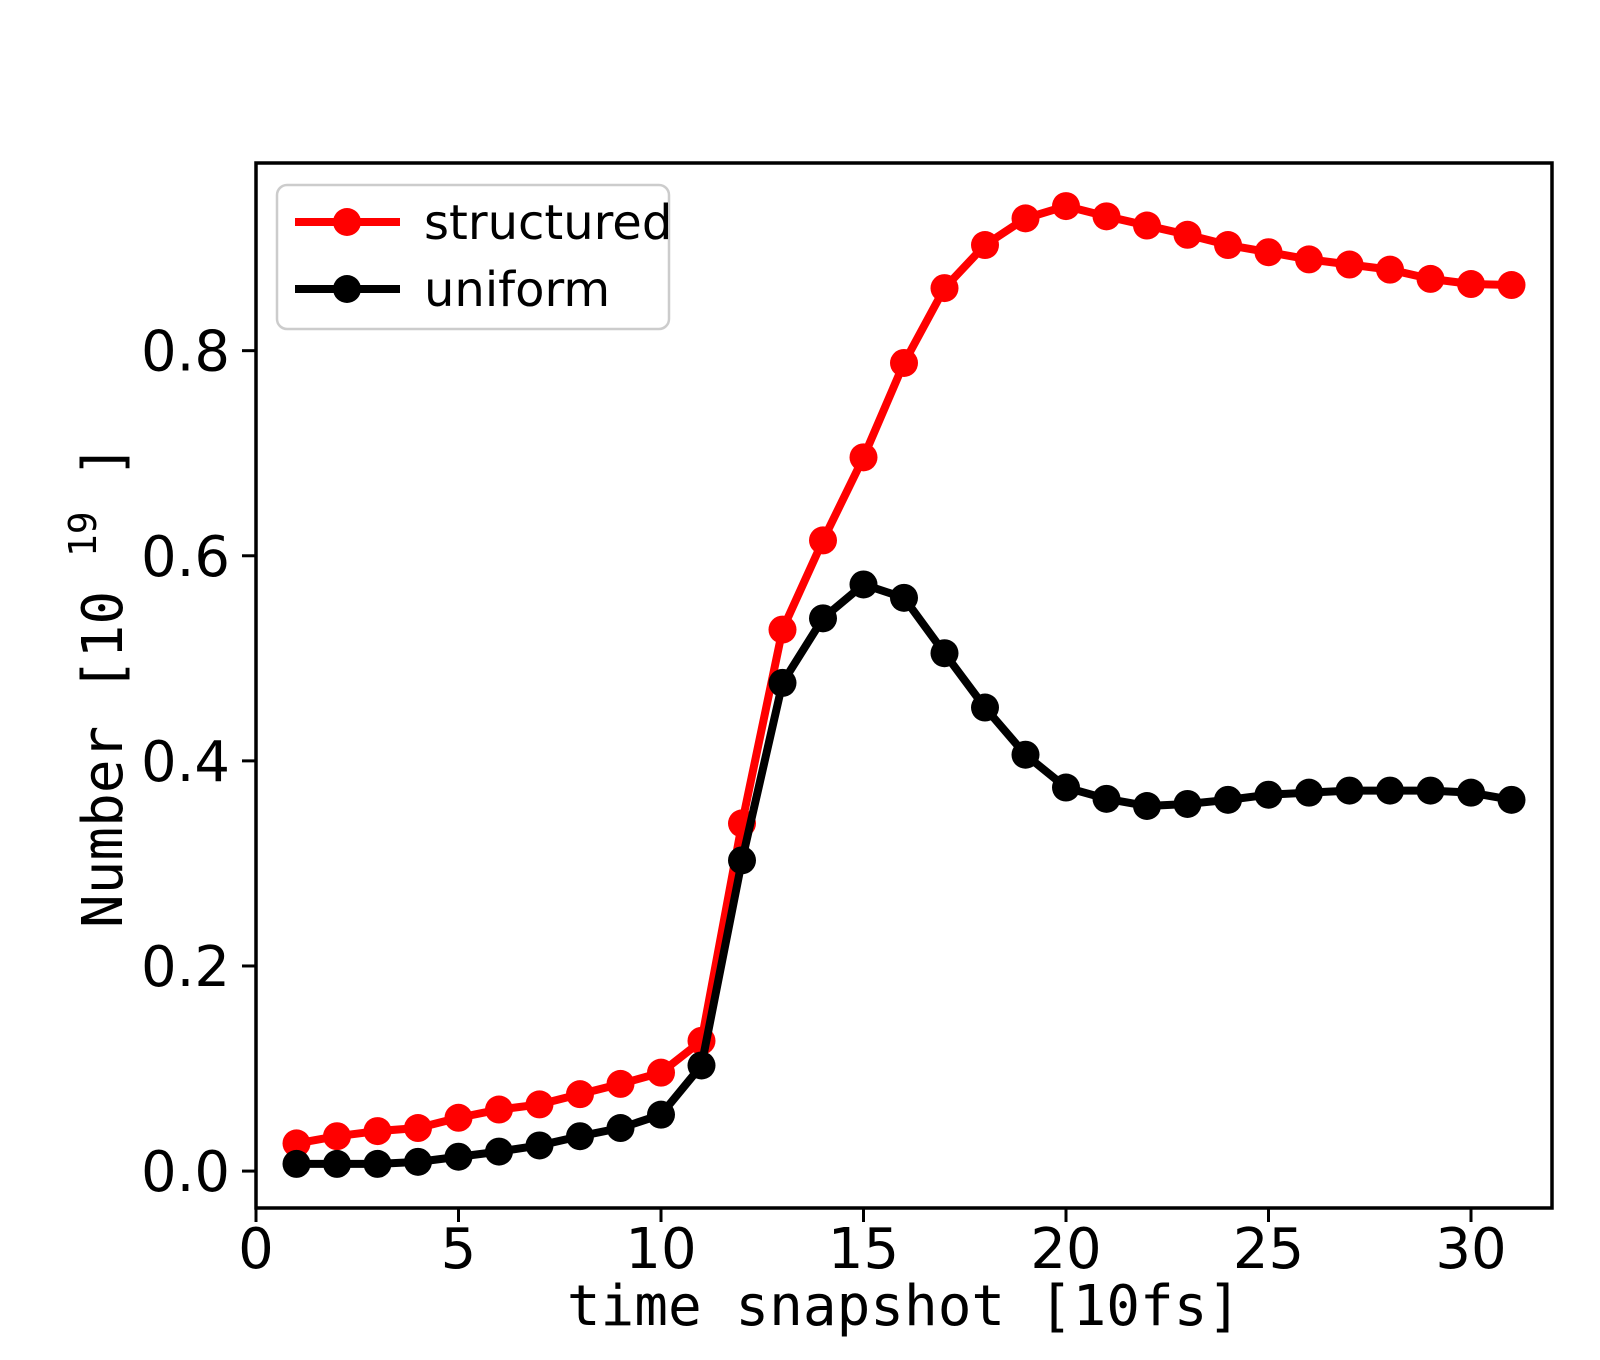  I want to click on legend: structured uniform, so click(473, 257).